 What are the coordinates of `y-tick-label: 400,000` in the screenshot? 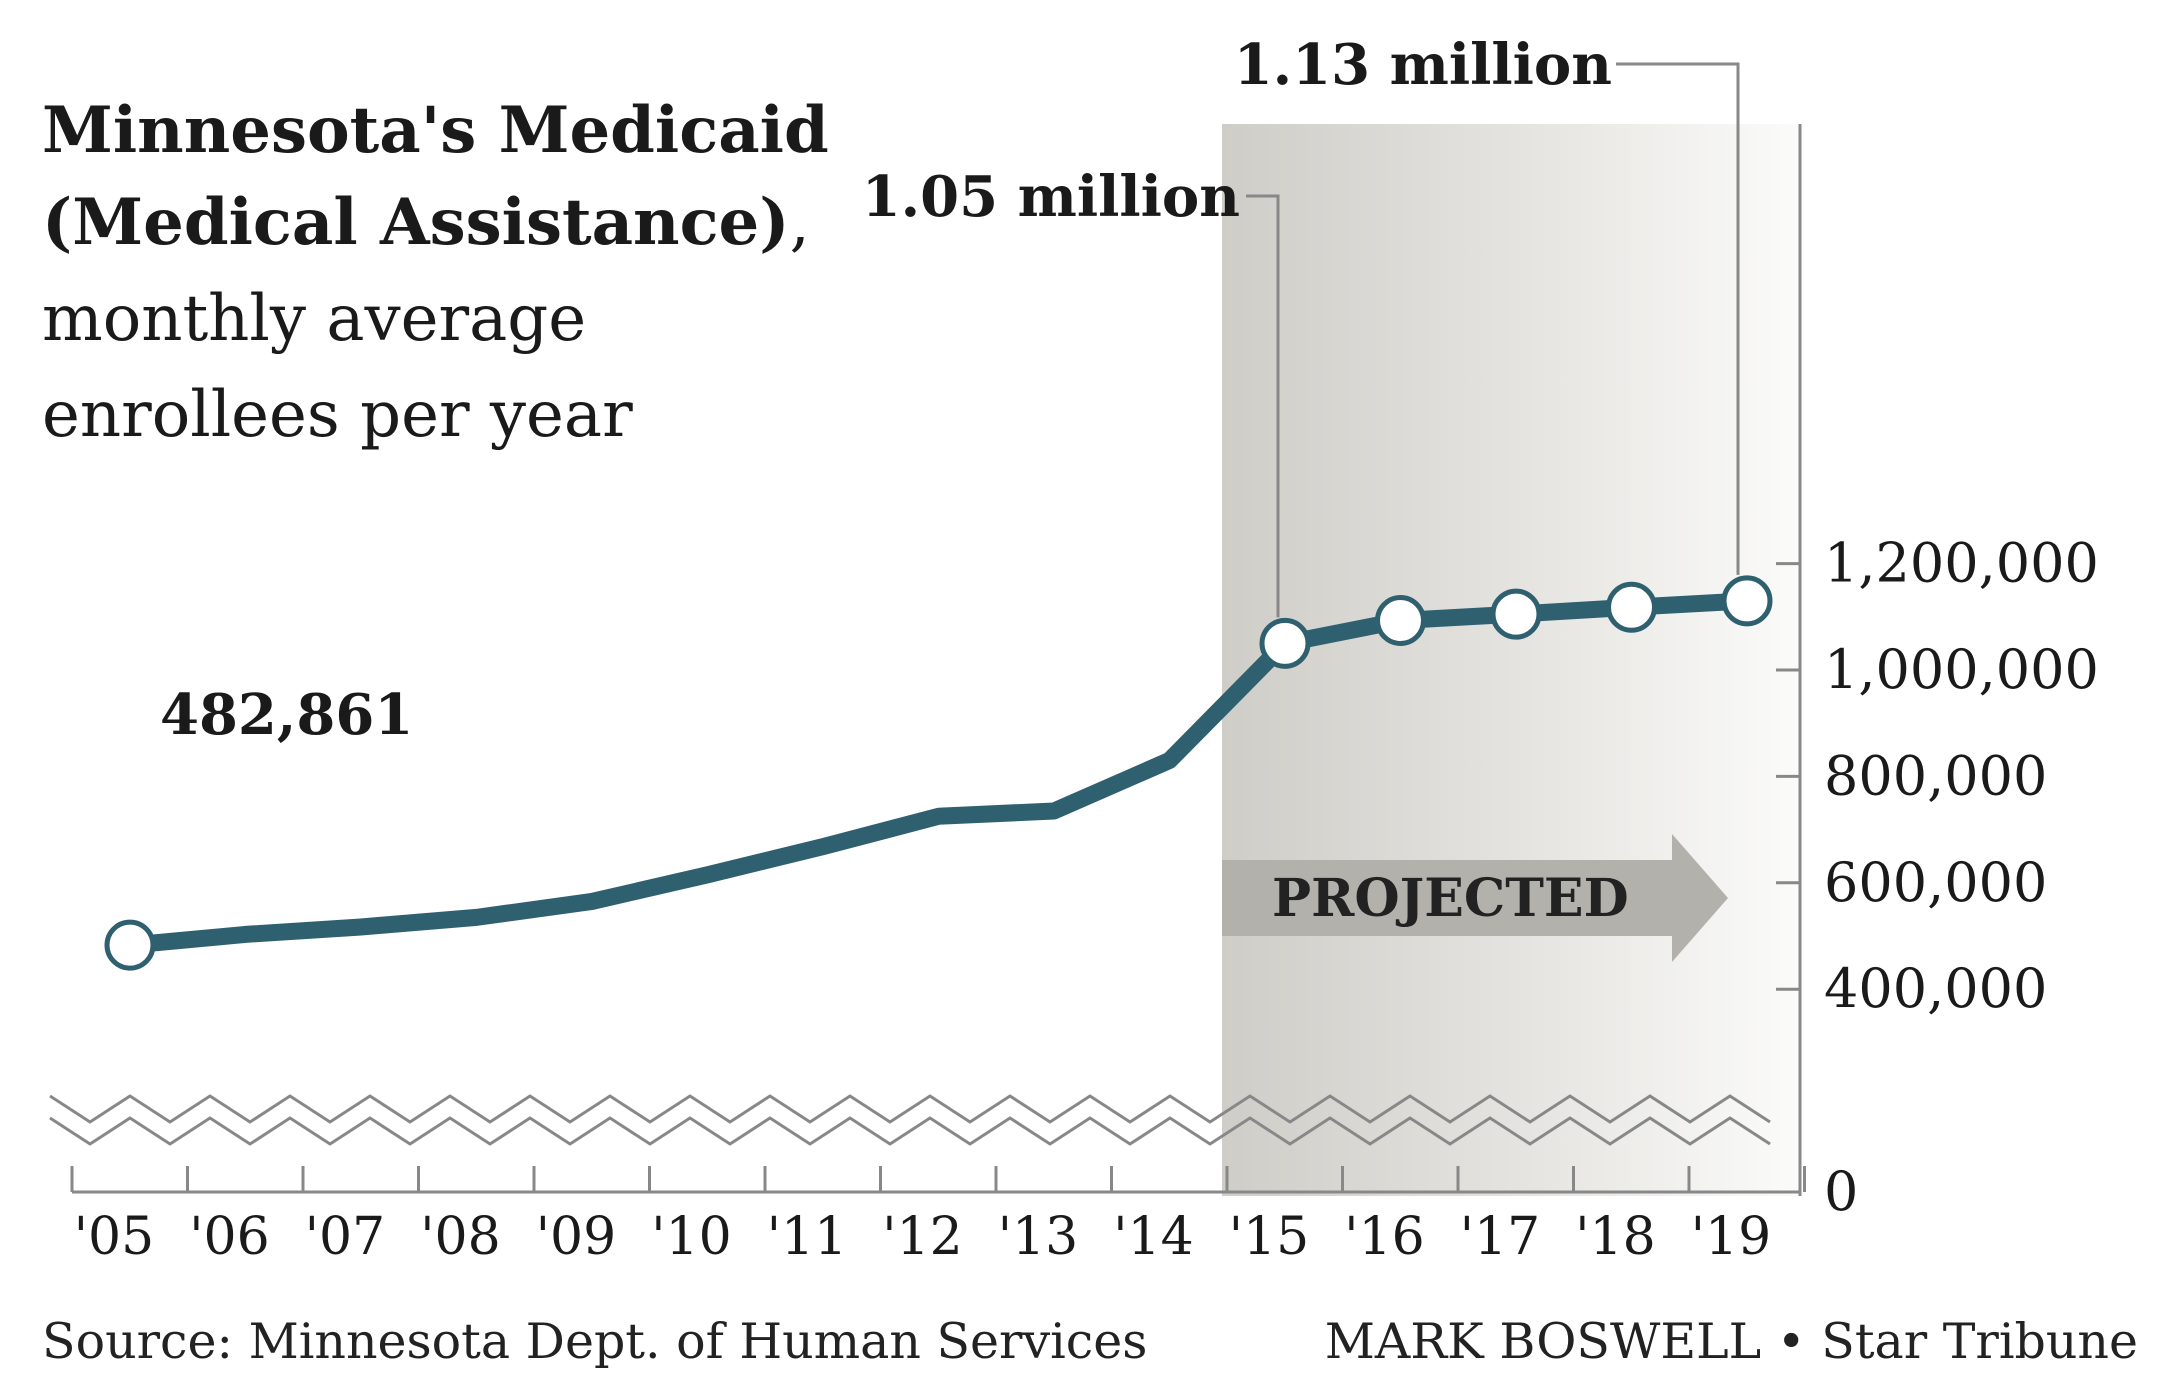 It's located at (1935, 988).